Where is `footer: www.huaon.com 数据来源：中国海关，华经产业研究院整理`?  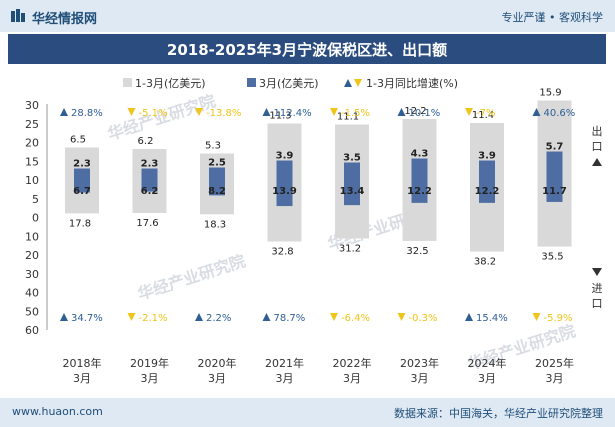 footer: www.huaon.com 数据来源：中国海关，华经产业研究院整理 is located at coordinates (307, 412).